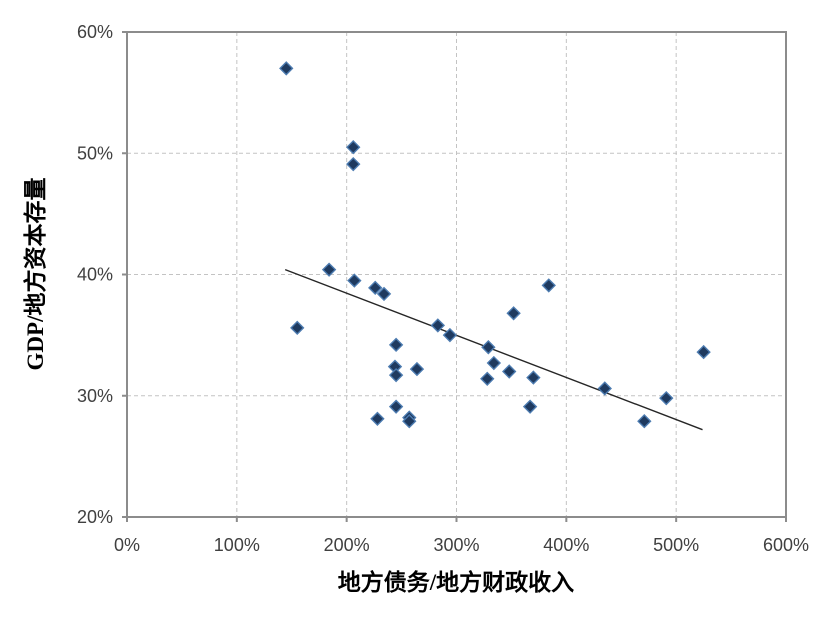  Describe the element at coordinates (35, 274) in the screenshot. I see `y-axis-title: GDP/地方资本存量` at that location.